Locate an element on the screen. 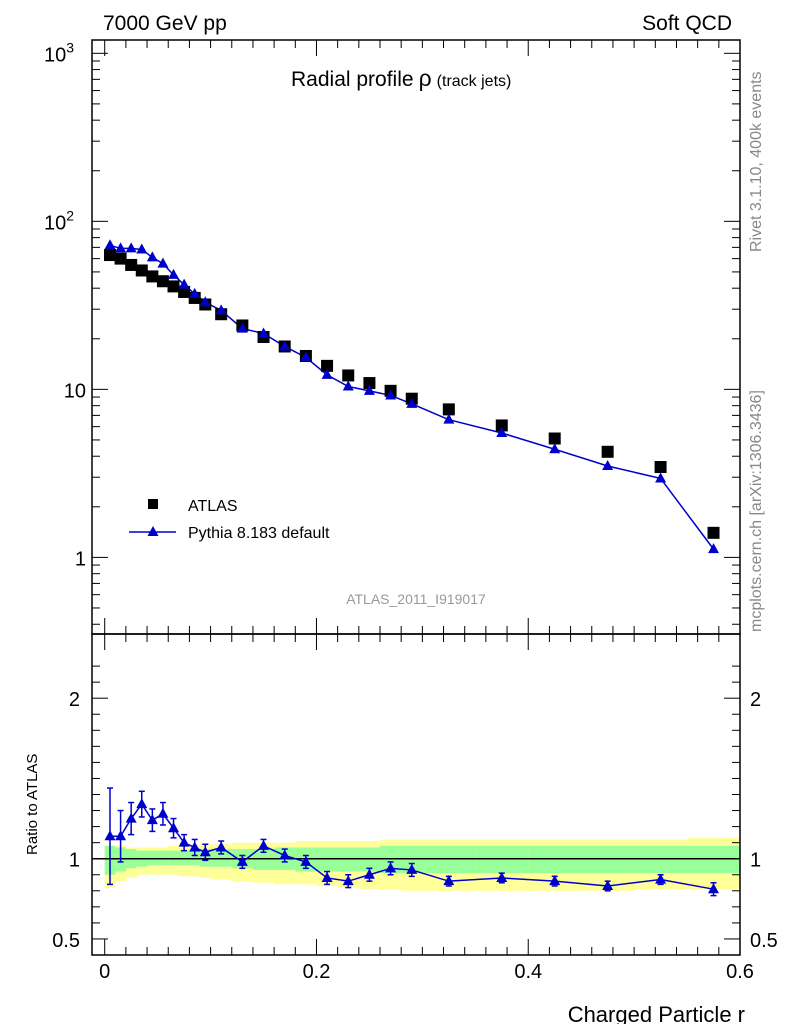 The width and height of the screenshot is (786, 1024). plot-title: Radial profile ρ (track jets) is located at coordinates (401, 78).